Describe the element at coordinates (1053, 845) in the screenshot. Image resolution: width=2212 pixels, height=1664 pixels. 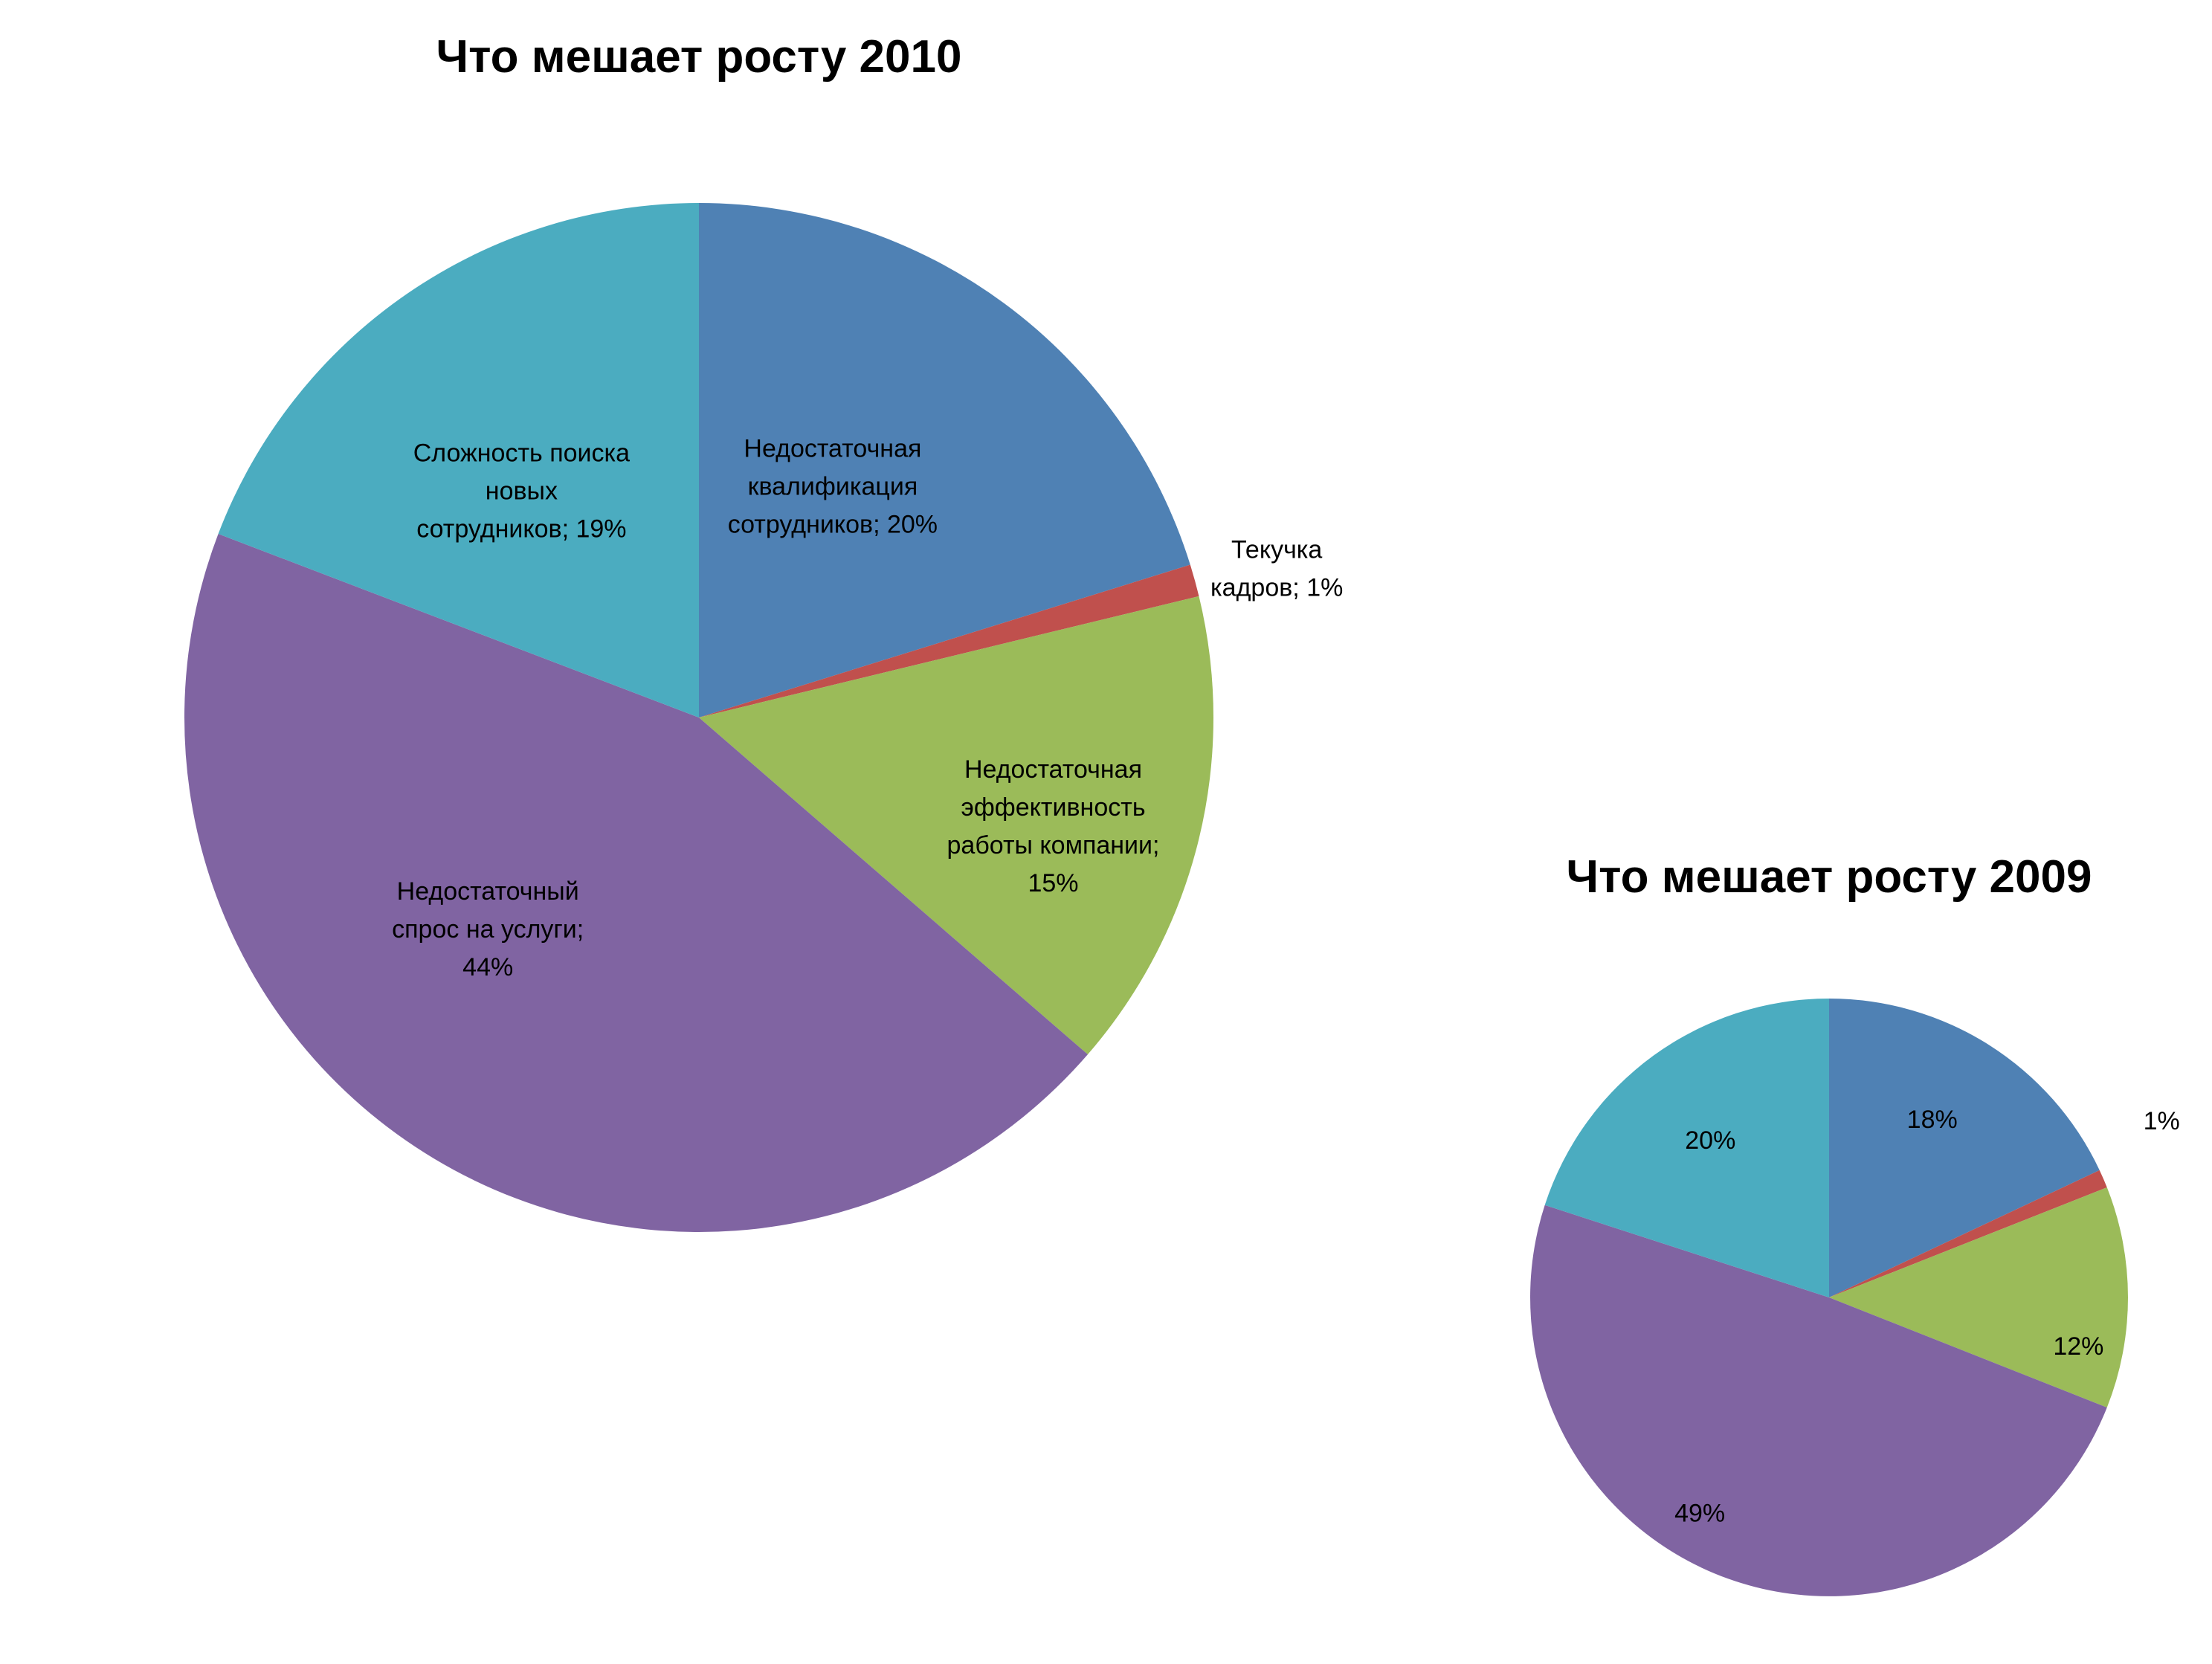
I see `pie-2010-slice-2-label-line: работы компании;` at that location.